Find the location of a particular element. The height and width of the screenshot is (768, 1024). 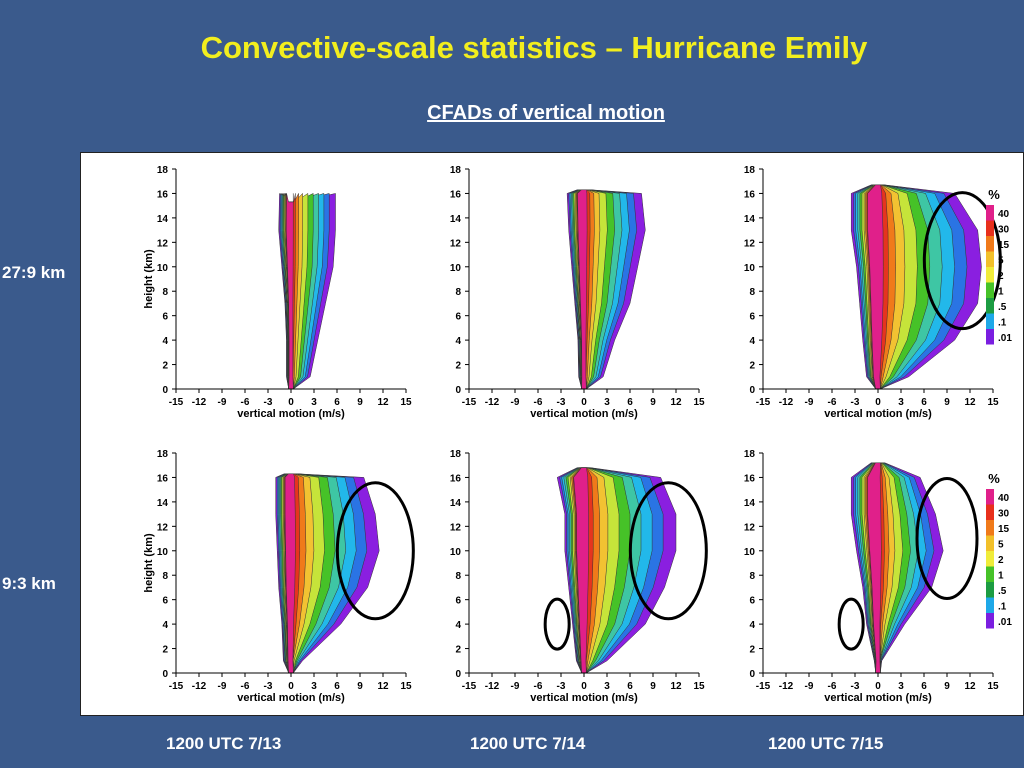

date-label-7-15: 1200 UTC 7/15 is located at coordinates (826, 743).